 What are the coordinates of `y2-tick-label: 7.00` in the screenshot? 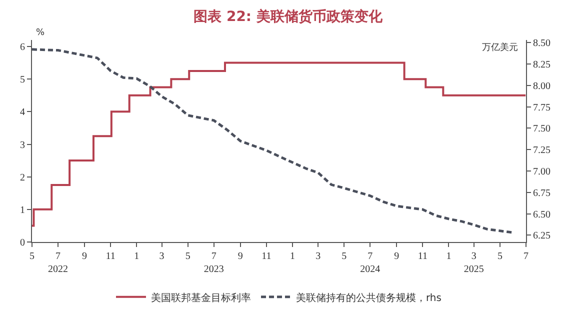 It's located at (541, 172).